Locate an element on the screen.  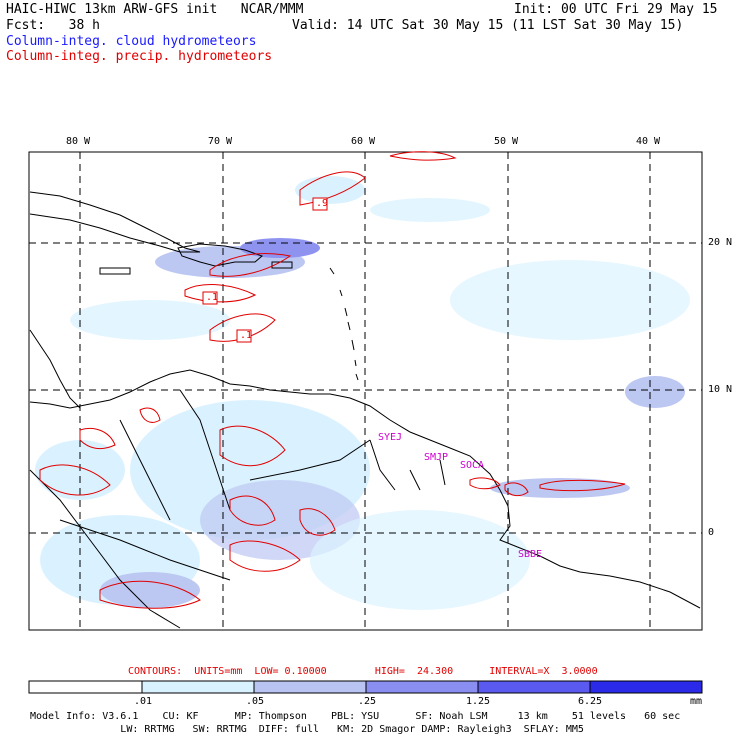
lon-label: 50 W is located at coordinates (506, 141).